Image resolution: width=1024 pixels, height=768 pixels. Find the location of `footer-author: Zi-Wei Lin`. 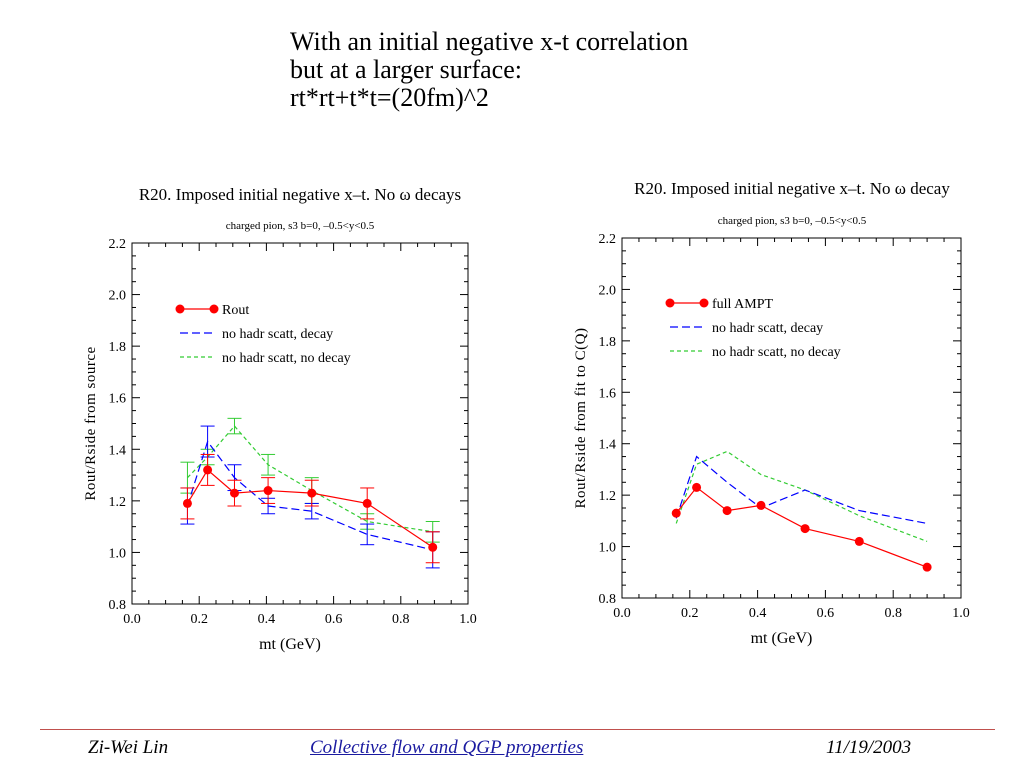

footer-author: Zi-Wei Lin is located at coordinates (128, 747).